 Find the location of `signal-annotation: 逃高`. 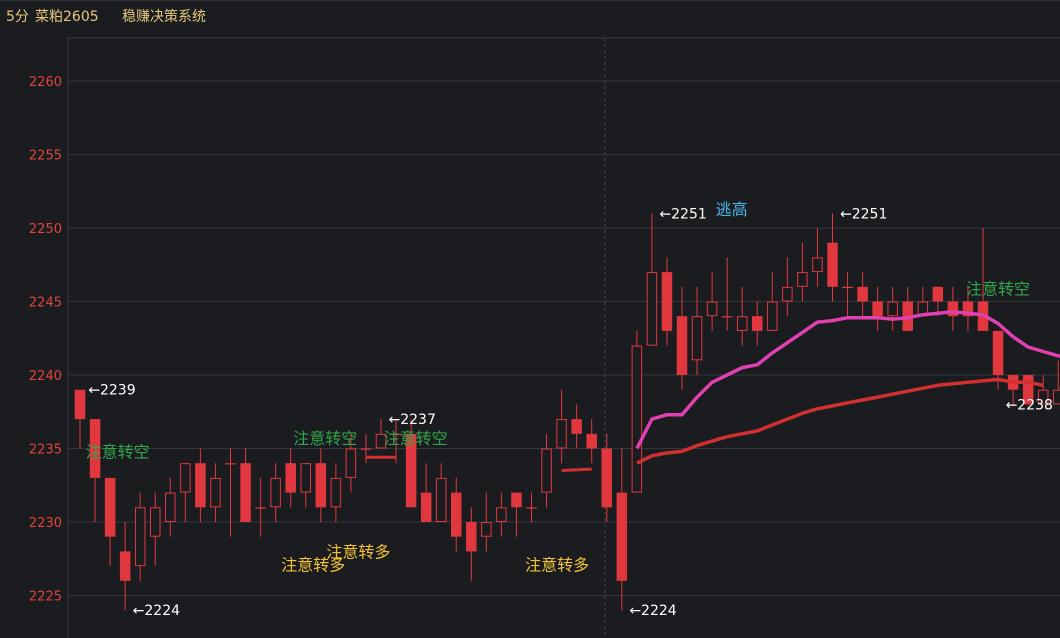

signal-annotation: 逃高 is located at coordinates (732, 209).